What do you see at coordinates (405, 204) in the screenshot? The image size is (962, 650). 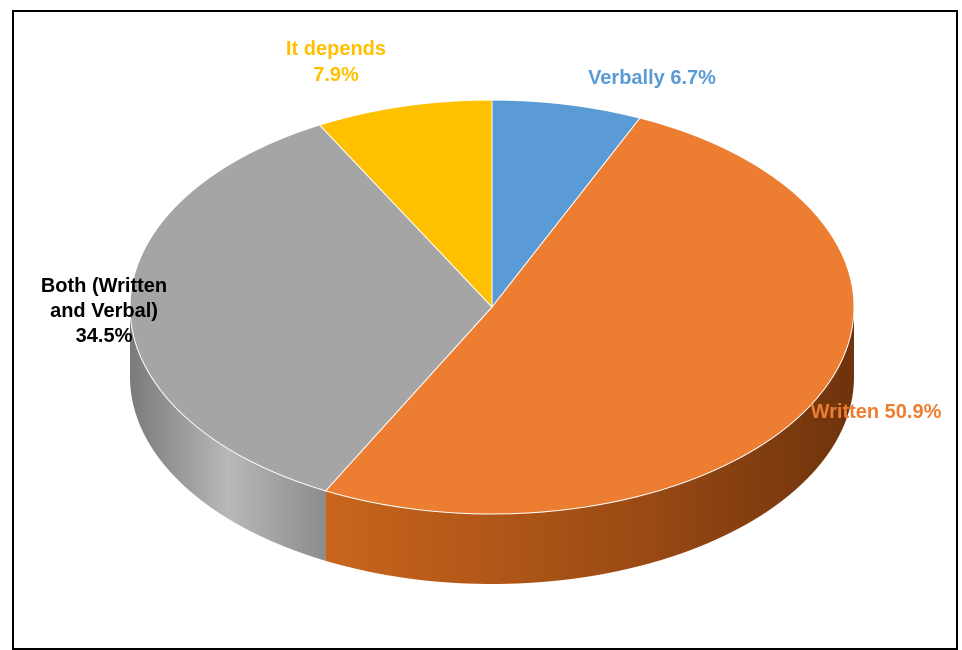 I see `pie-slice-it-depends` at bounding box center [405, 204].